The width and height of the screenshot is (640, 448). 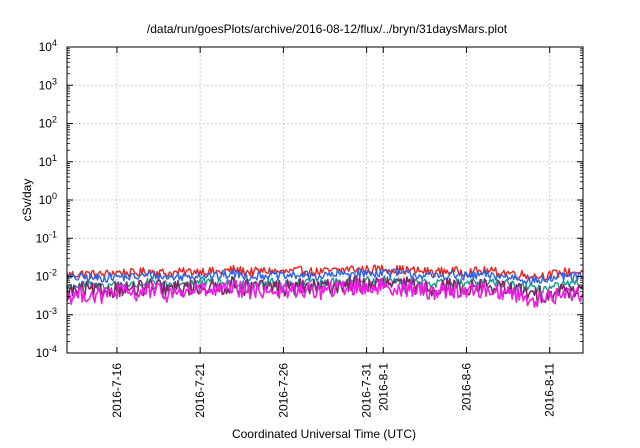 I want to click on x-tick-label: 2016-8-6, so click(x=466, y=387).